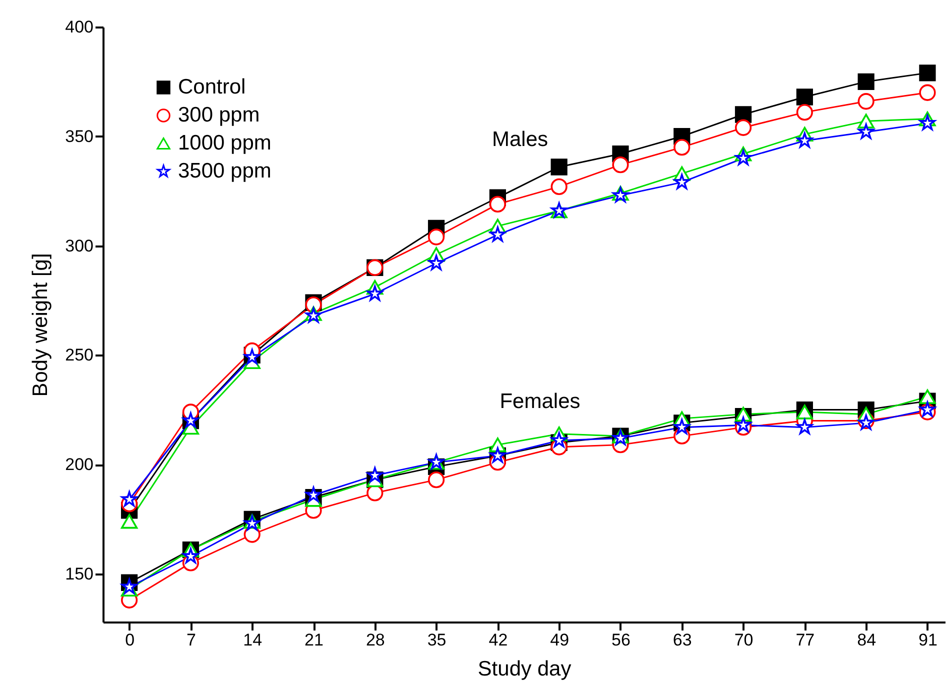  Describe the element at coordinates (79, 136) in the screenshot. I see `y-tick-label: 350` at that location.